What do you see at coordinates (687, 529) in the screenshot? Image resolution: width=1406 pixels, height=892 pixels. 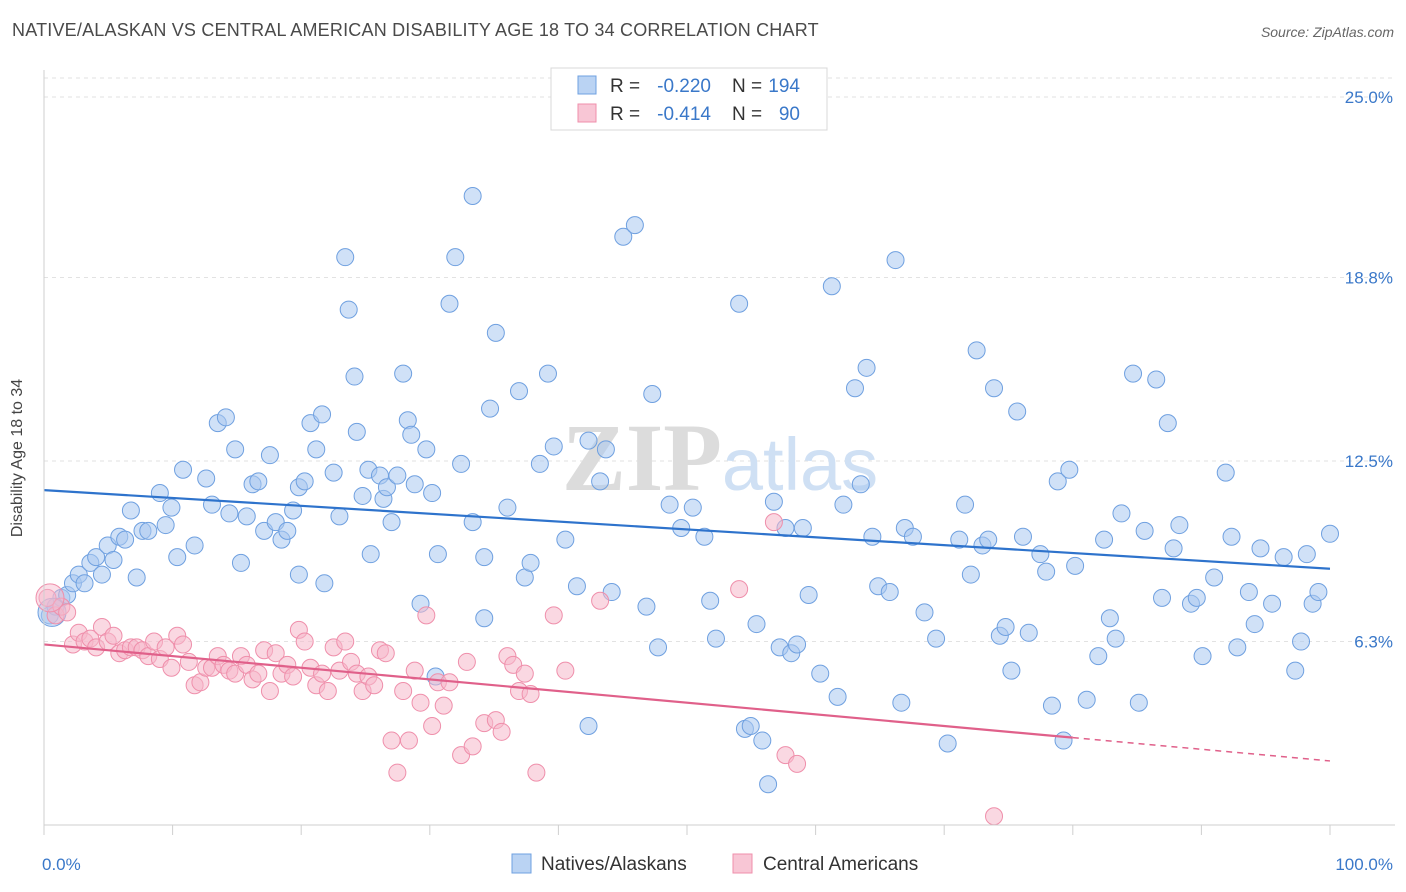 I see `trend-line-natives` at bounding box center [687, 529].